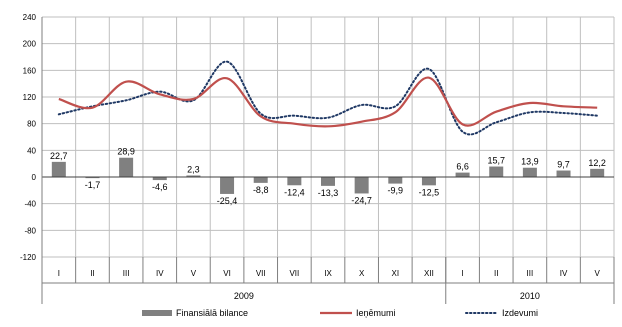 The height and width of the screenshot is (327, 622). Describe the element at coordinates (160, 187) in the screenshot. I see `bar-data-label: -4,6` at that location.